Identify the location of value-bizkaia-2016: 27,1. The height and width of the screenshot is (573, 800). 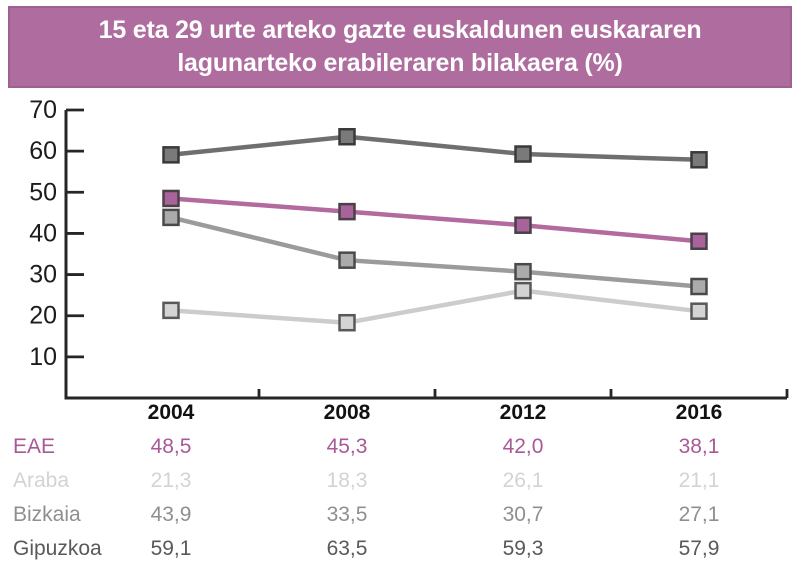
(699, 514).